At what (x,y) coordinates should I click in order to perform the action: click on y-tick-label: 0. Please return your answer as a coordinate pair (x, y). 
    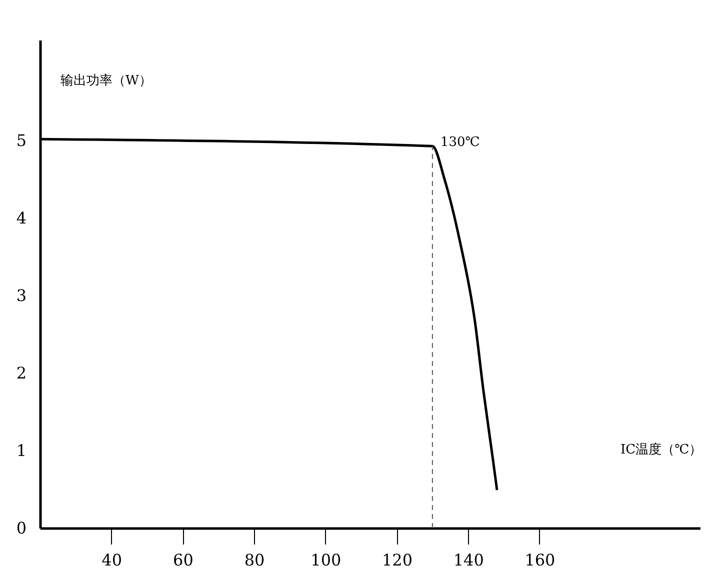
    Looking at the image, I should click on (21, 528).